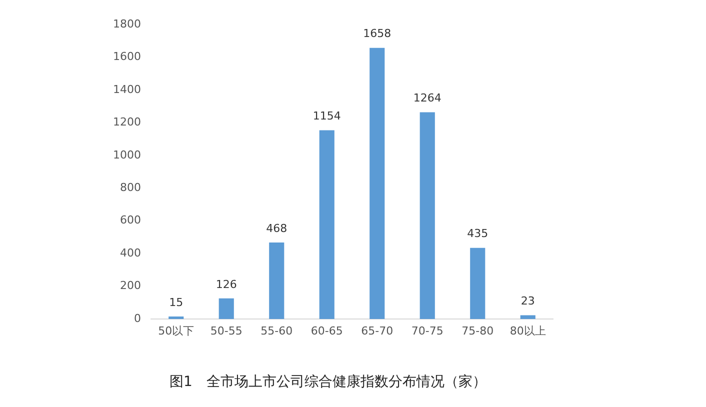  I want to click on y-tick-label: 1800, so click(126, 23).